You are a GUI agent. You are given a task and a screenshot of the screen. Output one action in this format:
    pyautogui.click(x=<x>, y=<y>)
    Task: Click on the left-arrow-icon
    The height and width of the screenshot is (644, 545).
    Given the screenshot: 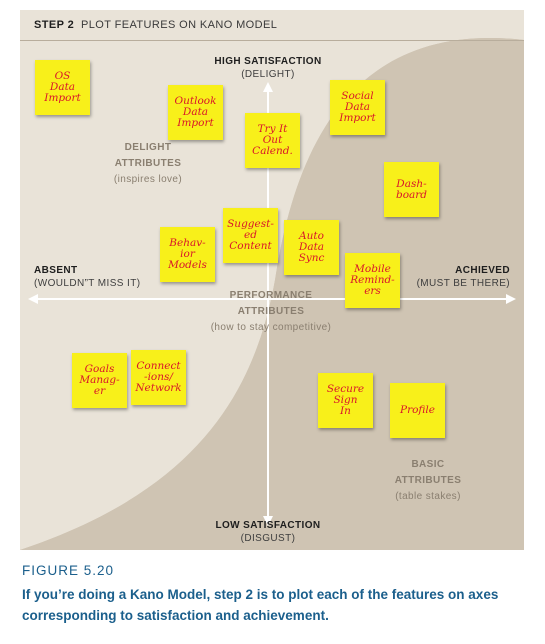 What is the action you would take?
    pyautogui.click(x=33, y=299)
    